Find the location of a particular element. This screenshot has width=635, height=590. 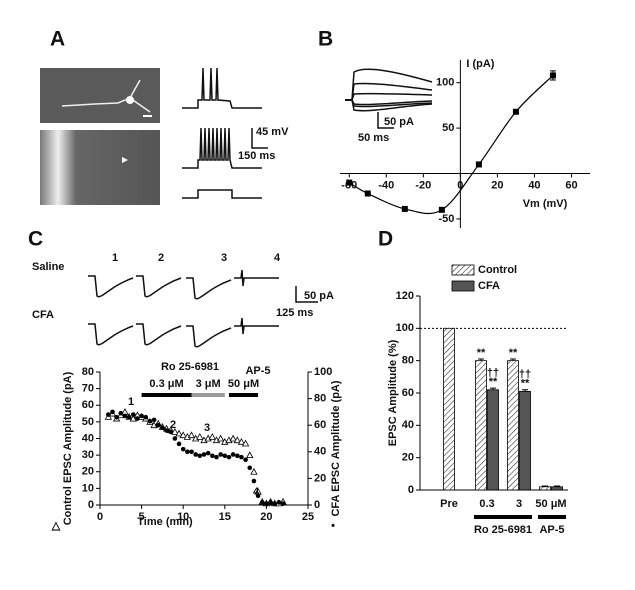

trace-col-label: 1 is located at coordinates (115, 258).